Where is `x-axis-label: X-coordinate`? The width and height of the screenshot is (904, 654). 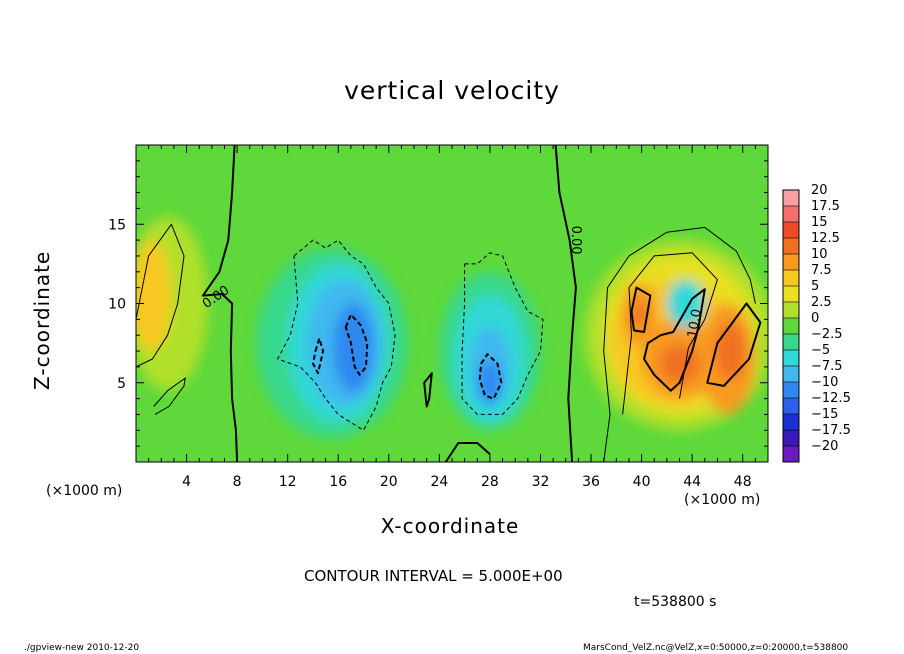
x-axis-label: X-coordinate is located at coordinates (450, 526).